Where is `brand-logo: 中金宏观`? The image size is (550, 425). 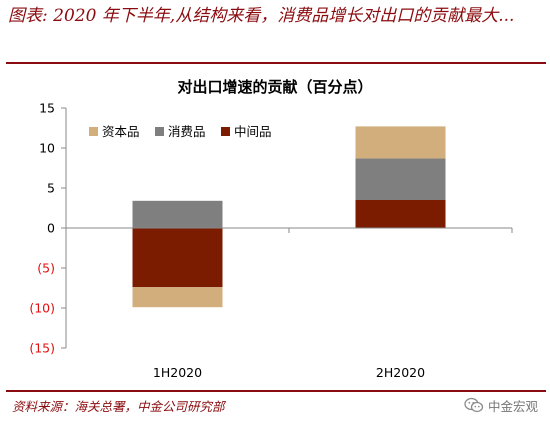 brand-logo: 中金宏观 is located at coordinates (501, 405).